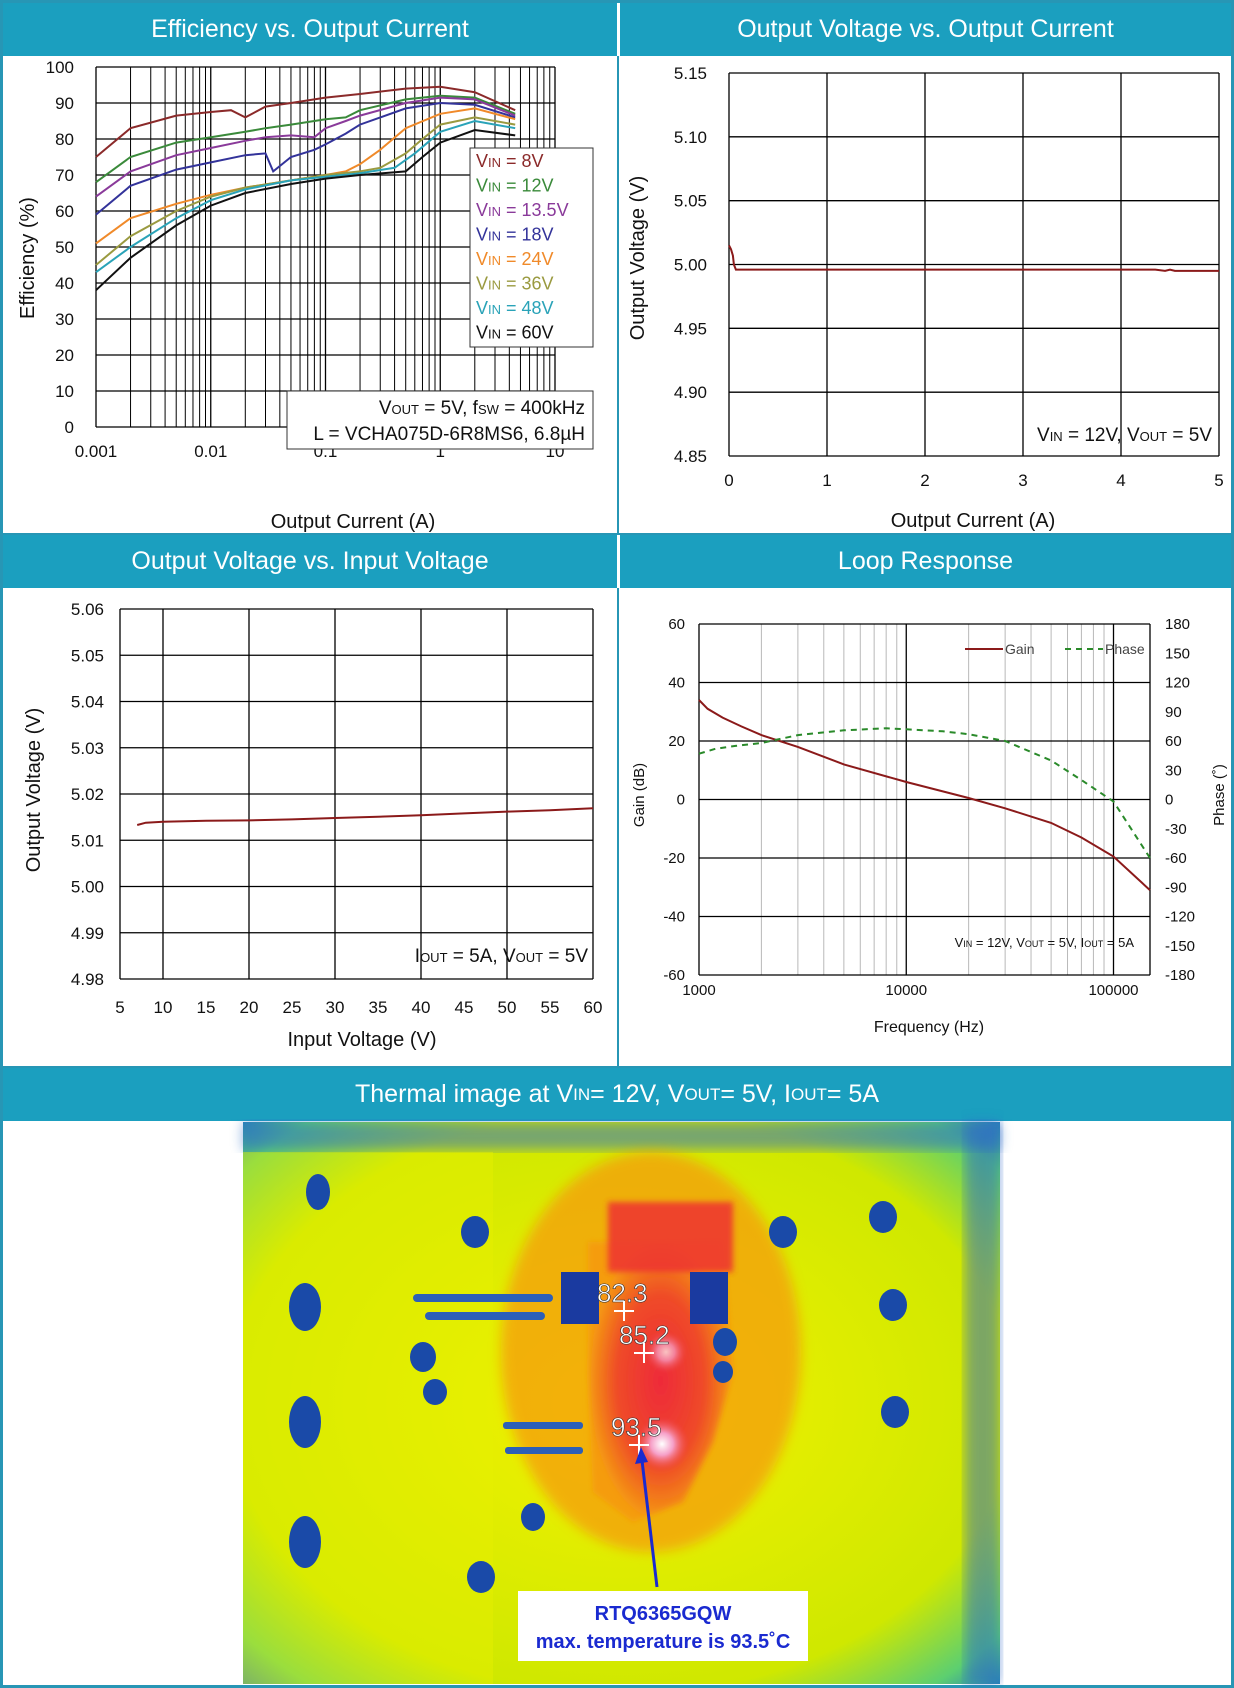 This screenshot has width=1234, height=1688. I want to click on thermal-callout-line2: max. temperature is 93.5˚C, so click(663, 1641).